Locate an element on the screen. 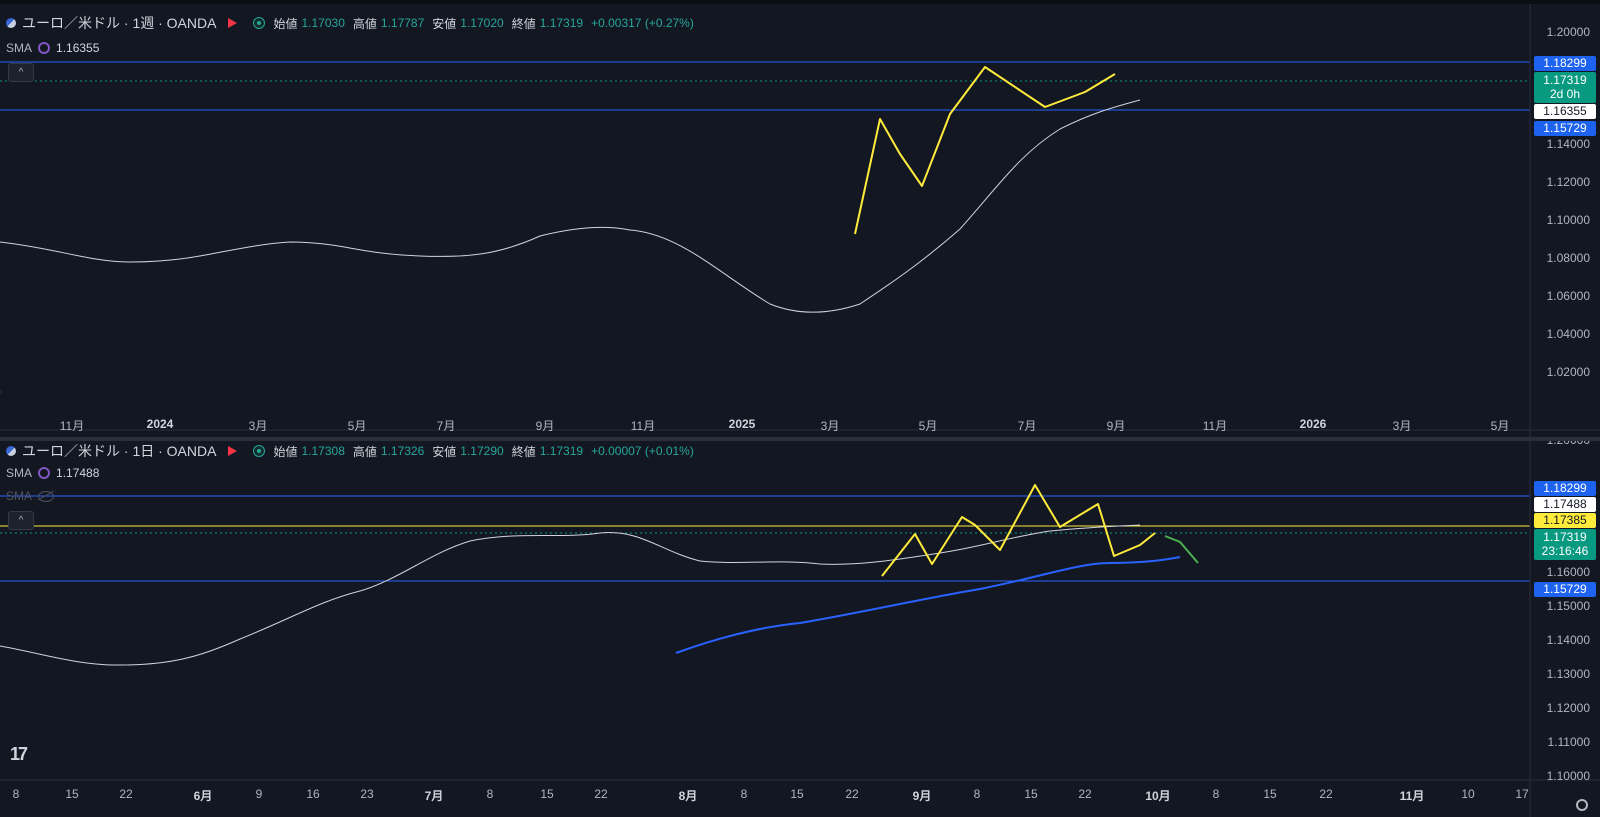 This screenshot has width=1600, height=817. sma2-label: SMA is located at coordinates (19, 496).